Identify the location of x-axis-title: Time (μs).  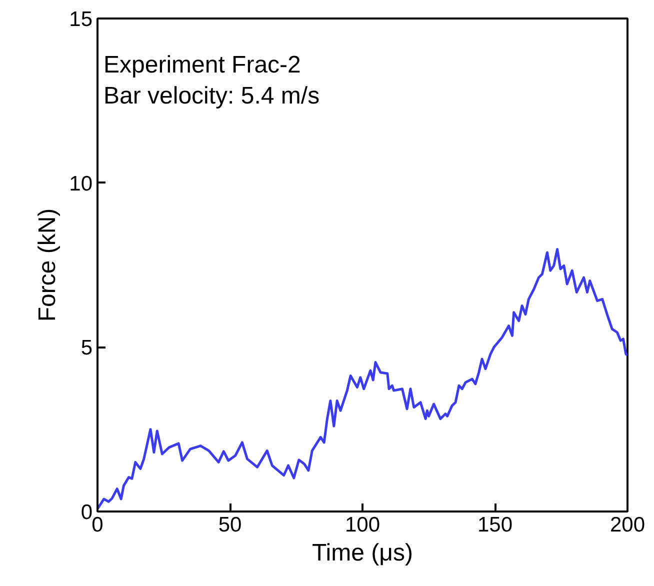
(362, 553).